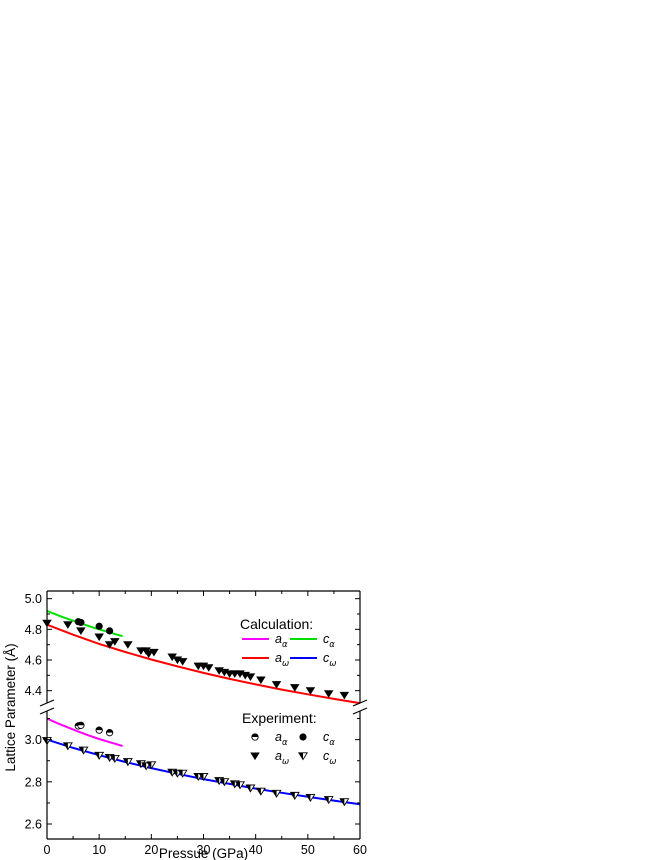  Describe the element at coordinates (282, 758) in the screenshot. I see `legend-exp-label-1-0: aω` at that location.